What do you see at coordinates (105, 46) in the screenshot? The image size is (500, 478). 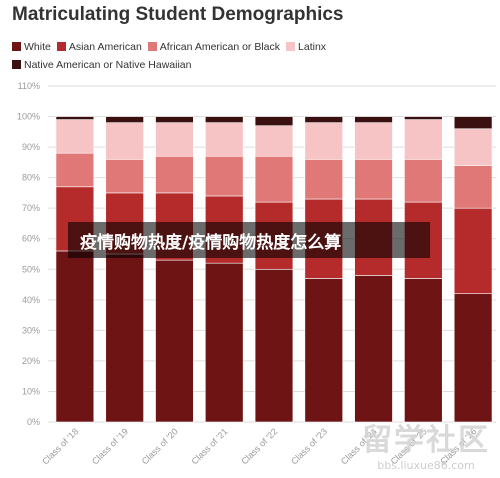 I see `legend-label: Asian American` at bounding box center [105, 46].